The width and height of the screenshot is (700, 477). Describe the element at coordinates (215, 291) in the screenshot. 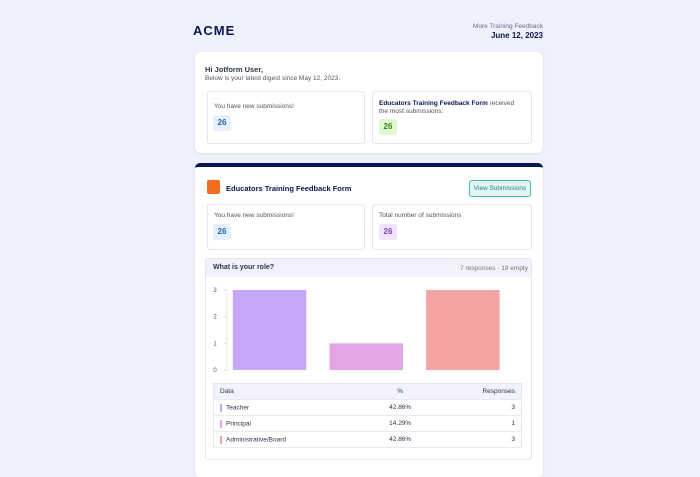

I see `y-tick-label: 3` at that location.